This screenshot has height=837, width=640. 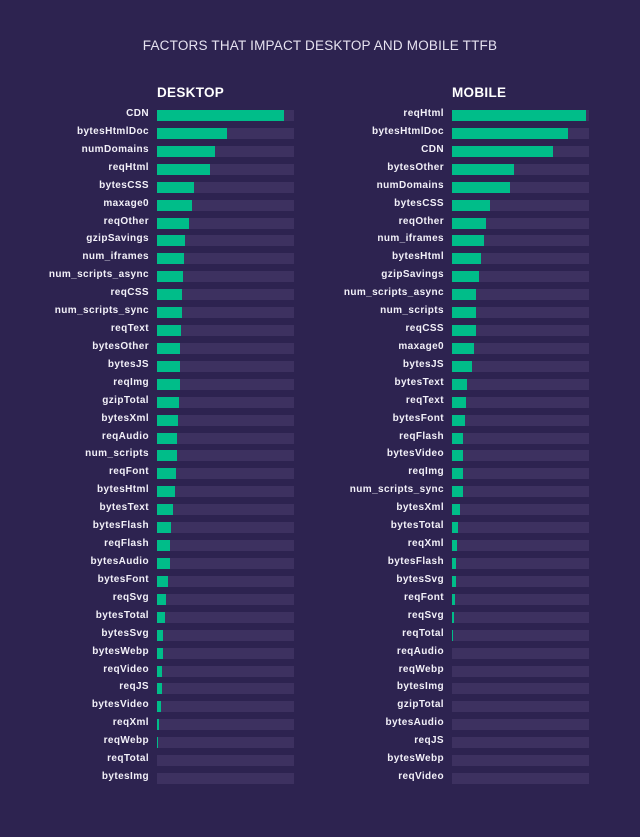 What do you see at coordinates (420, 687) in the screenshot?
I see `bar-label: bytesImg` at bounding box center [420, 687].